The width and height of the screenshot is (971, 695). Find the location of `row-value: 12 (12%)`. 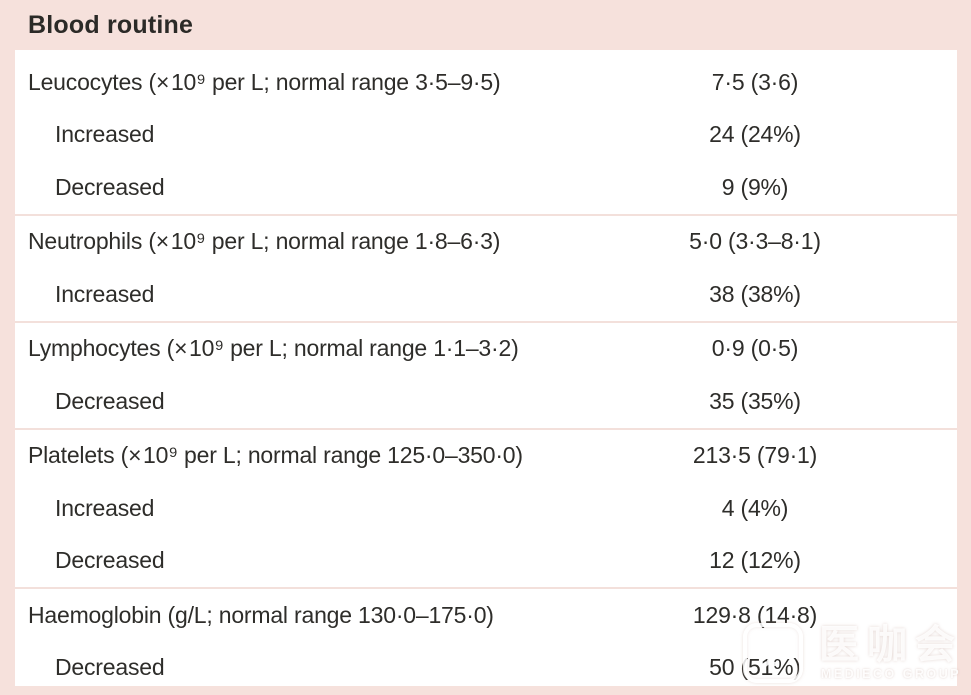

row-value: 12 (12%) is located at coordinates (755, 560).